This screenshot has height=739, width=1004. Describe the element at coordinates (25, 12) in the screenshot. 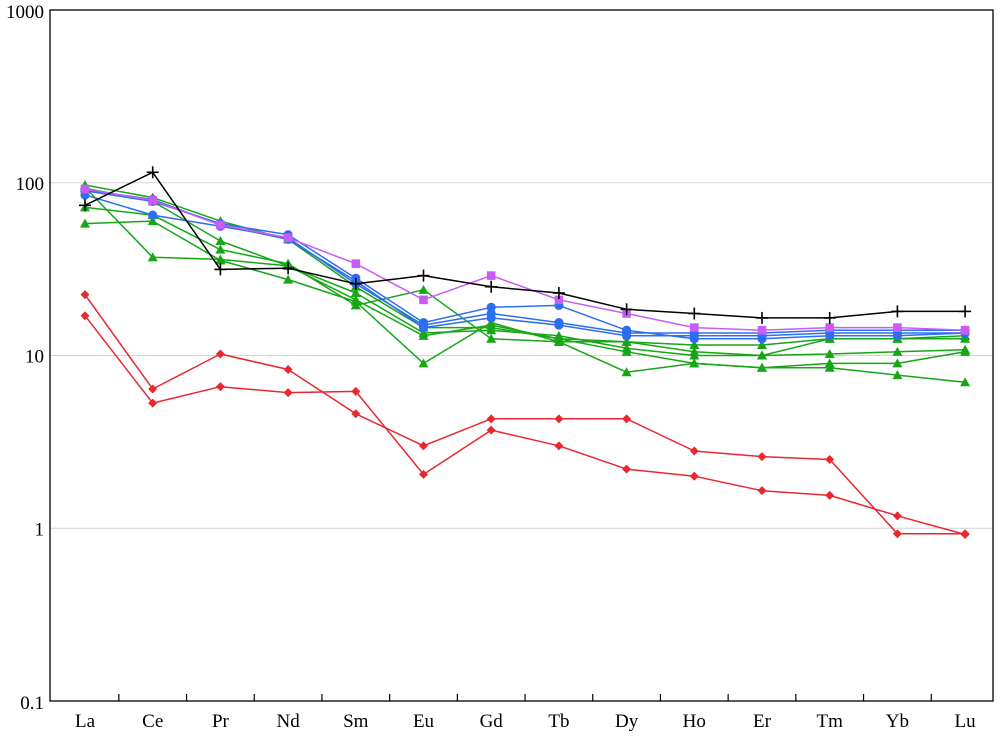

I see `y-tick-label: 1000` at that location.